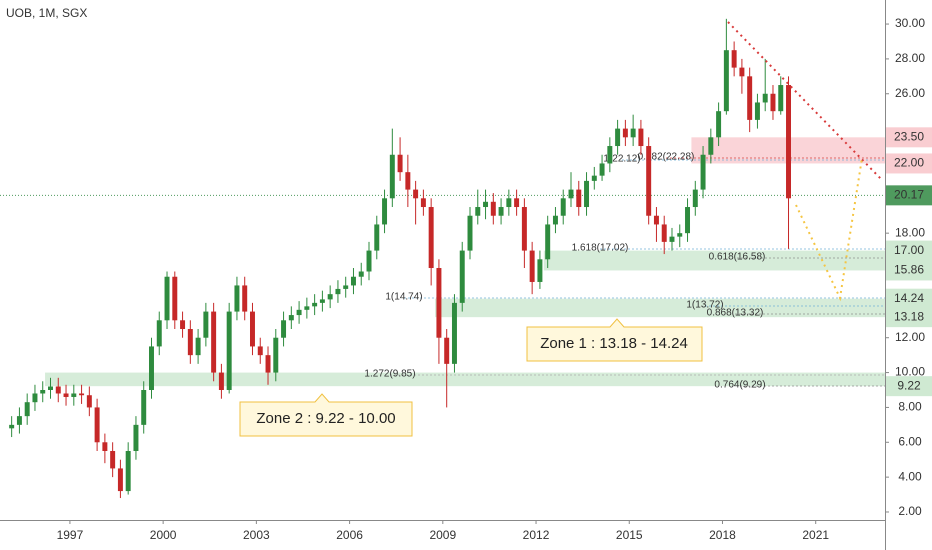 This screenshot has height=550, width=932. Describe the element at coordinates (910, 372) in the screenshot. I see `y-tick-label: 10.00` at that location.